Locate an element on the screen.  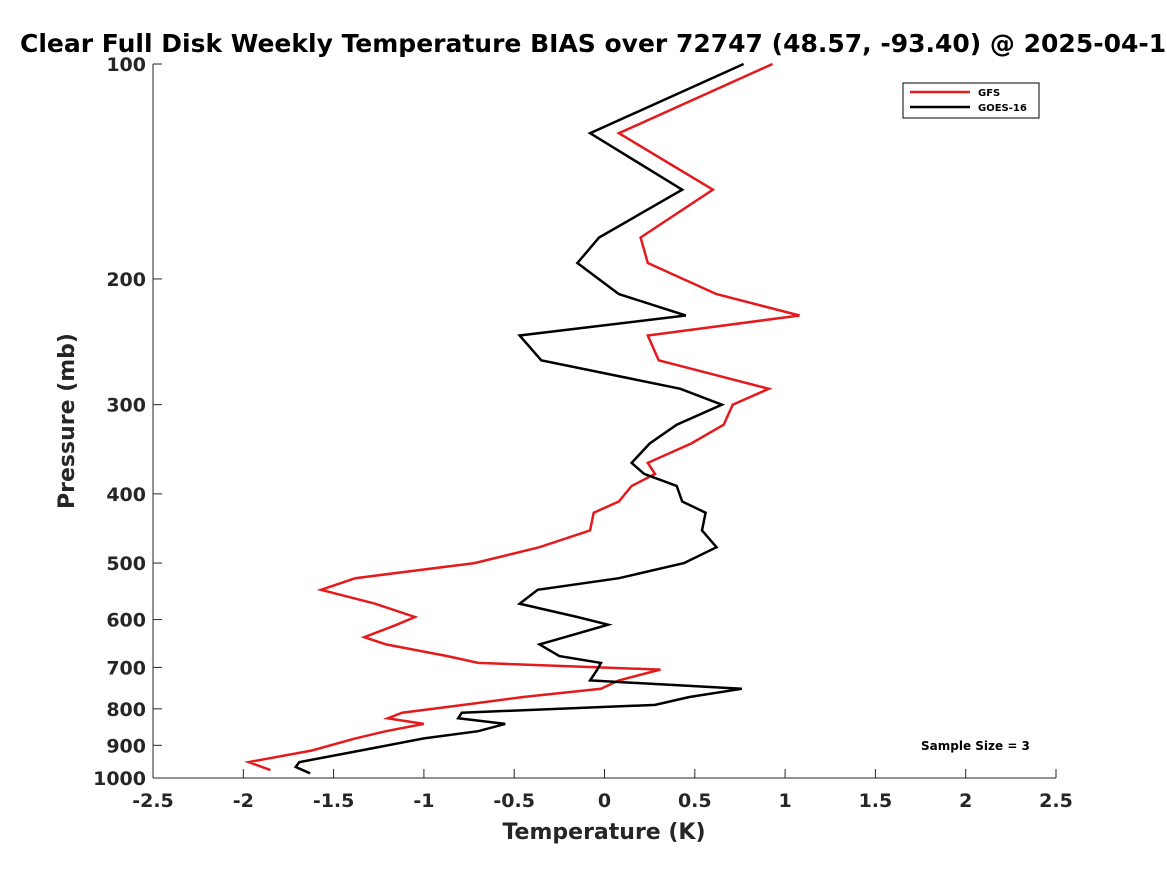
y-tick-label: 200 is located at coordinates (126, 280).